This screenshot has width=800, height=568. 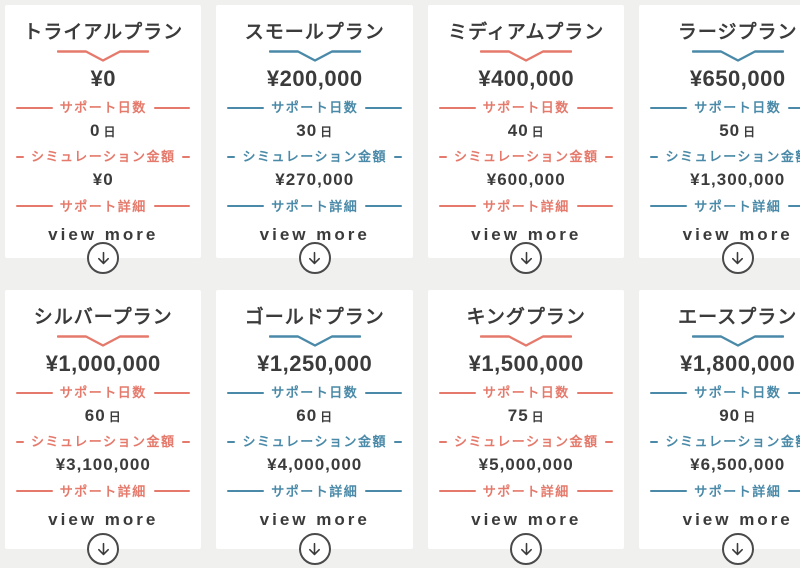 What do you see at coordinates (730, 130) in the screenshot?
I see `support-days-number: 50` at bounding box center [730, 130].